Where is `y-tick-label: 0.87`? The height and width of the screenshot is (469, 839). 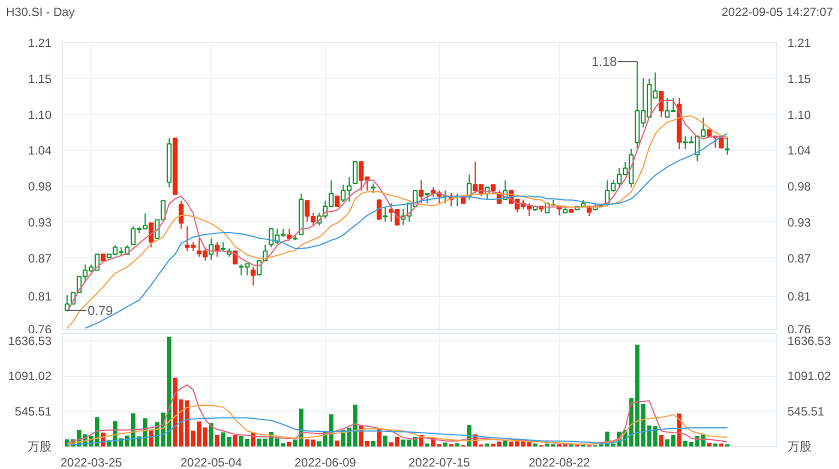
y-tick-label: 0.87 is located at coordinates (40, 258).